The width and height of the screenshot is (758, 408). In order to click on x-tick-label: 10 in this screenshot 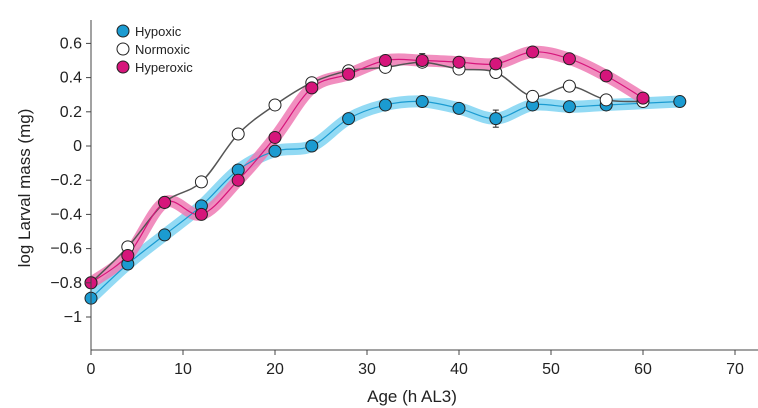, I will do `click(183, 369)`.